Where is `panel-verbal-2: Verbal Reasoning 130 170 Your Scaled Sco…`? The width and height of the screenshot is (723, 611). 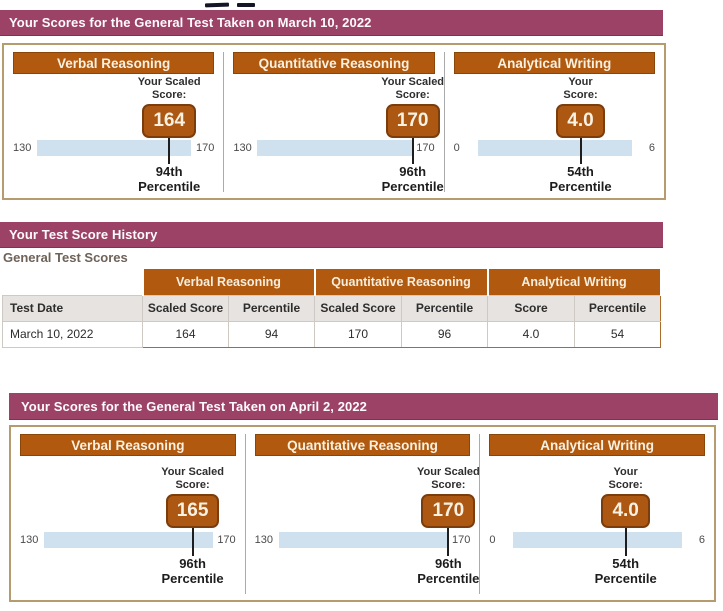
panel-verbal-2: Verbal Reasoning 130 170 Your Scaled Sco… is located at coordinates (128, 514).